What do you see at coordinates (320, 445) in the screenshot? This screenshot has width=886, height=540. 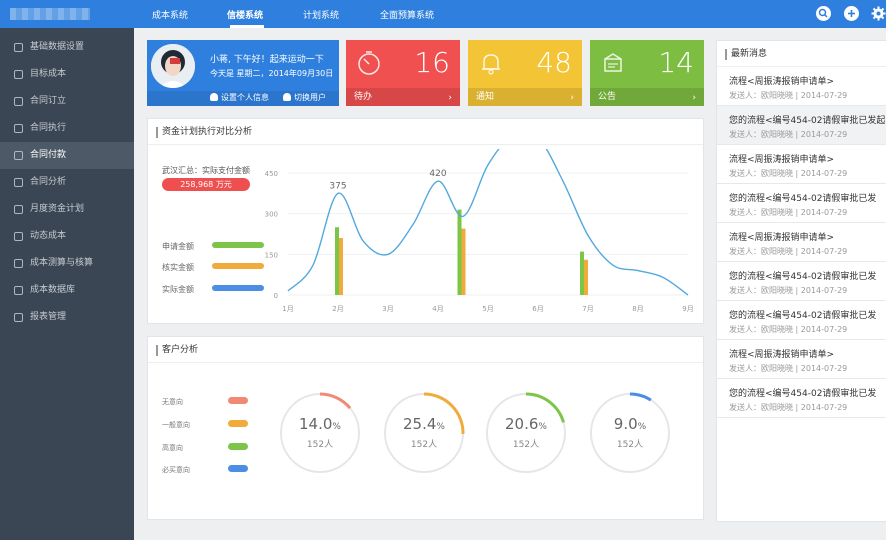 I see `gauge-count: 152人` at bounding box center [320, 445].